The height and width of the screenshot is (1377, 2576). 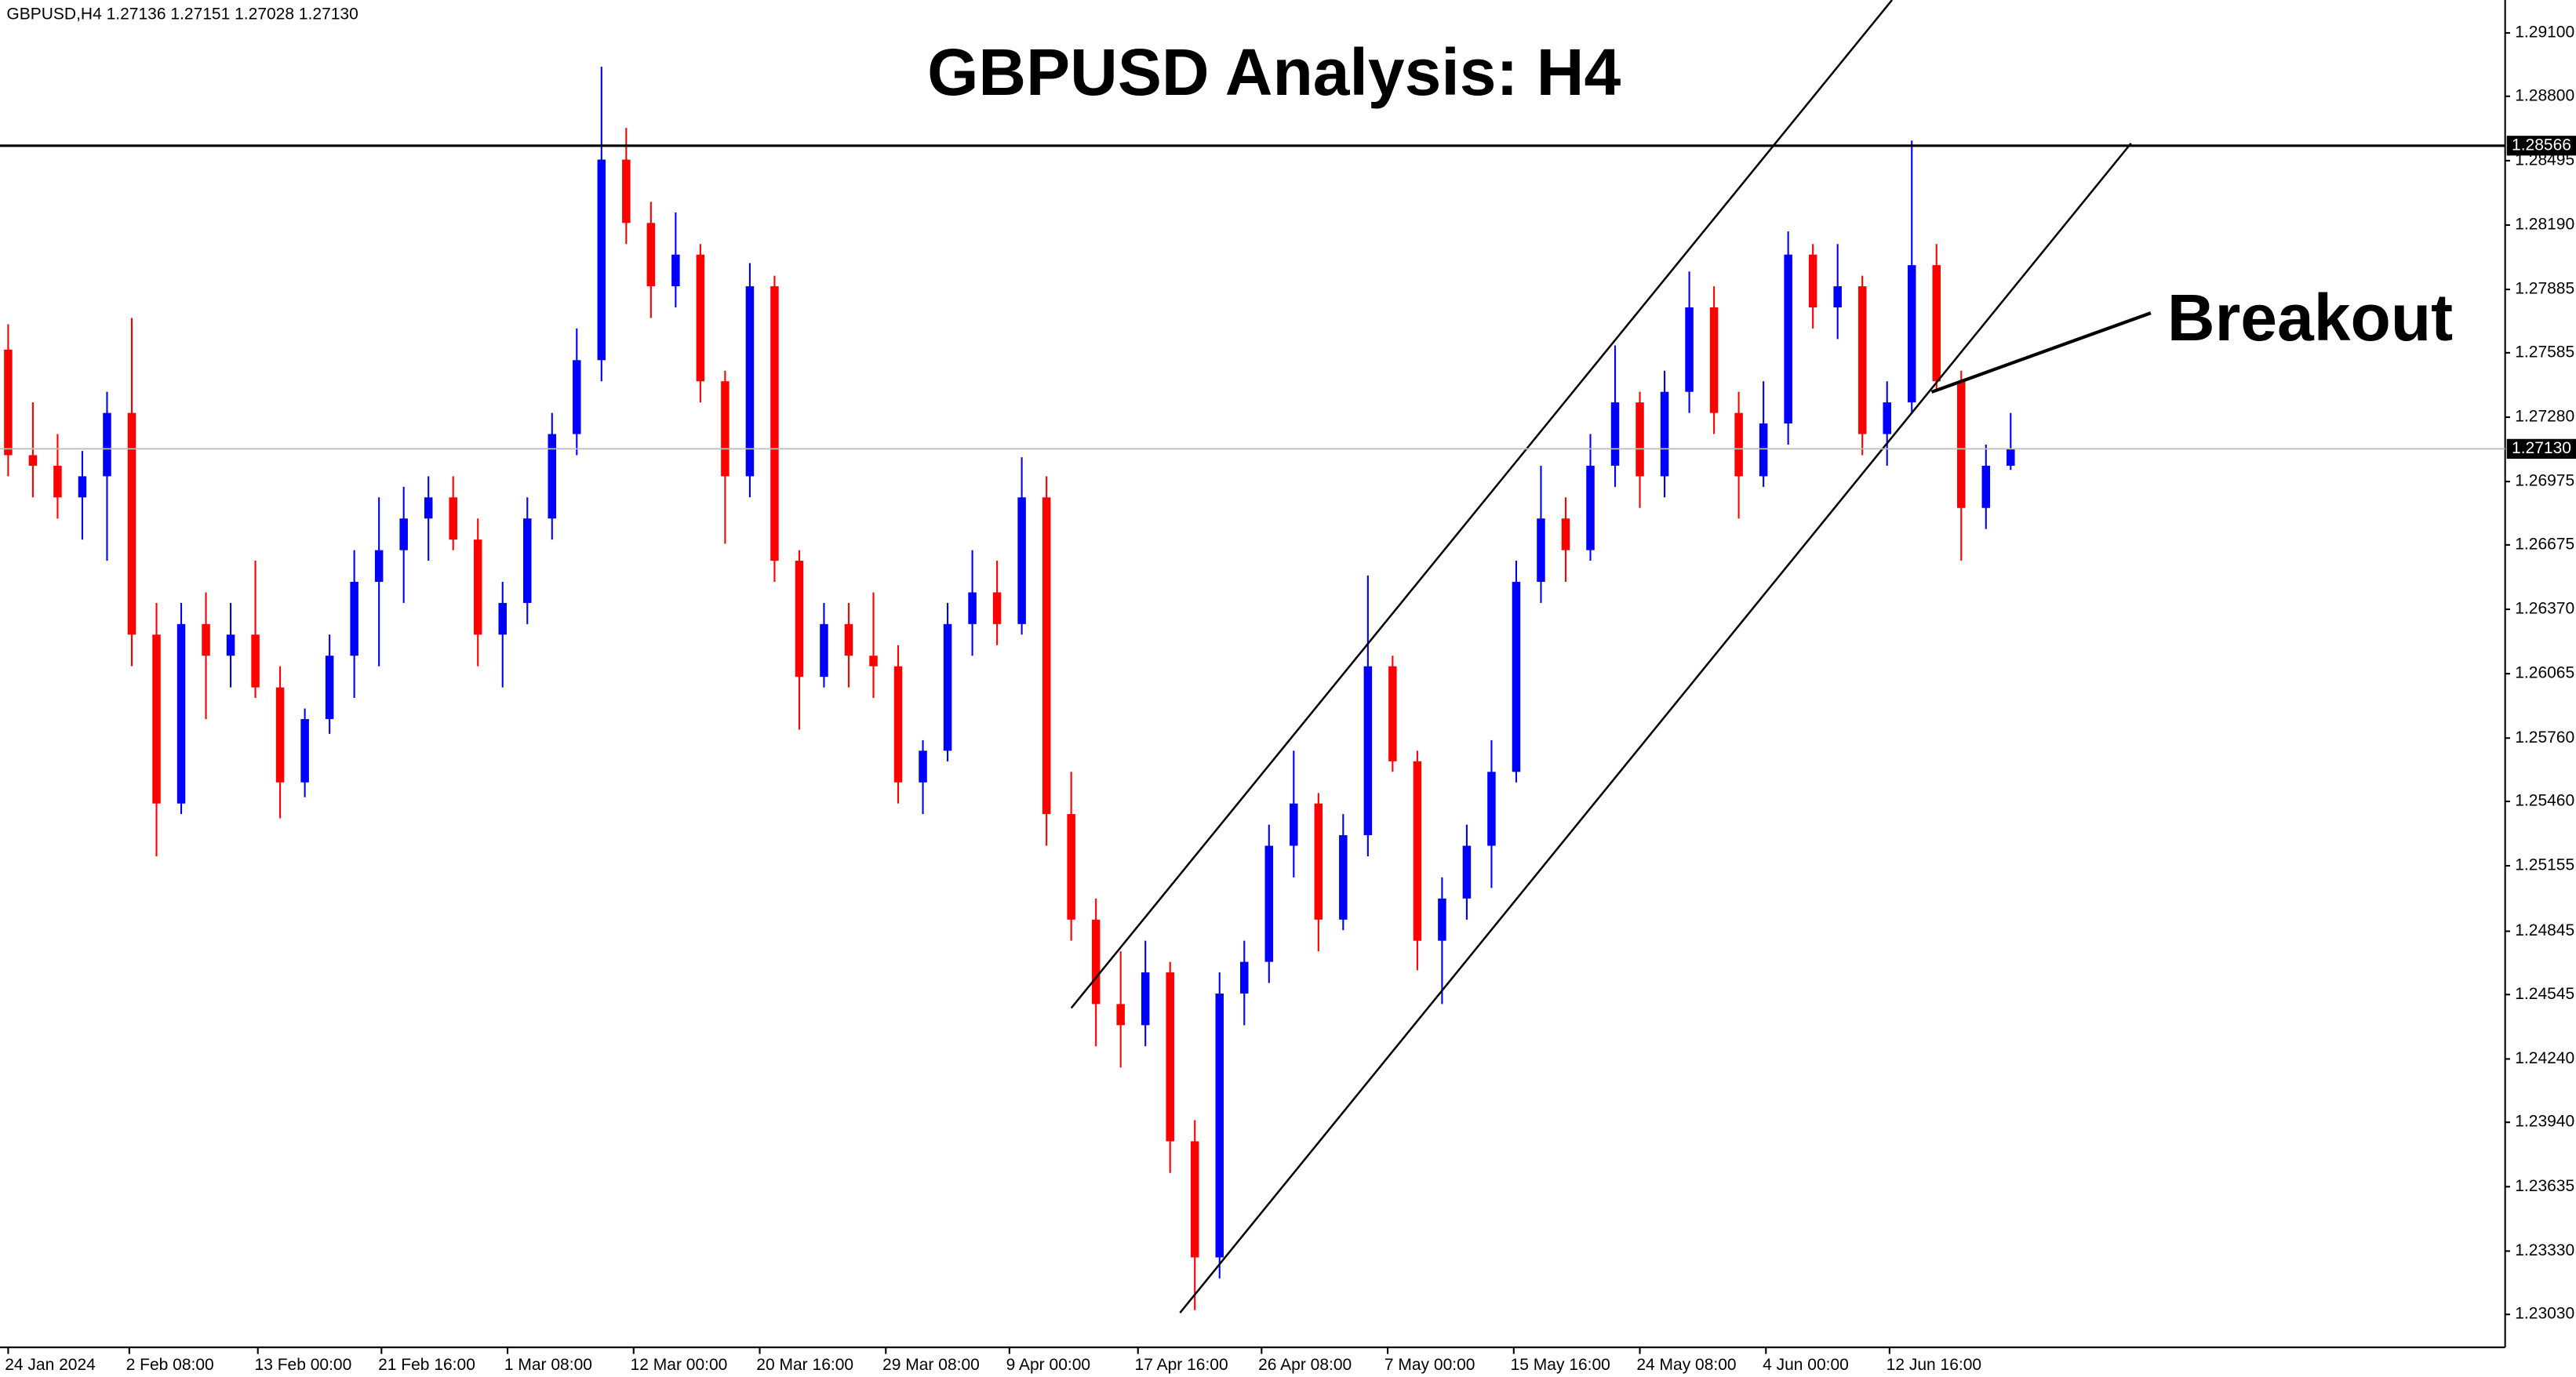 What do you see at coordinates (1686, 1365) in the screenshot?
I see `x-tick-label: 24 May 08:00` at bounding box center [1686, 1365].